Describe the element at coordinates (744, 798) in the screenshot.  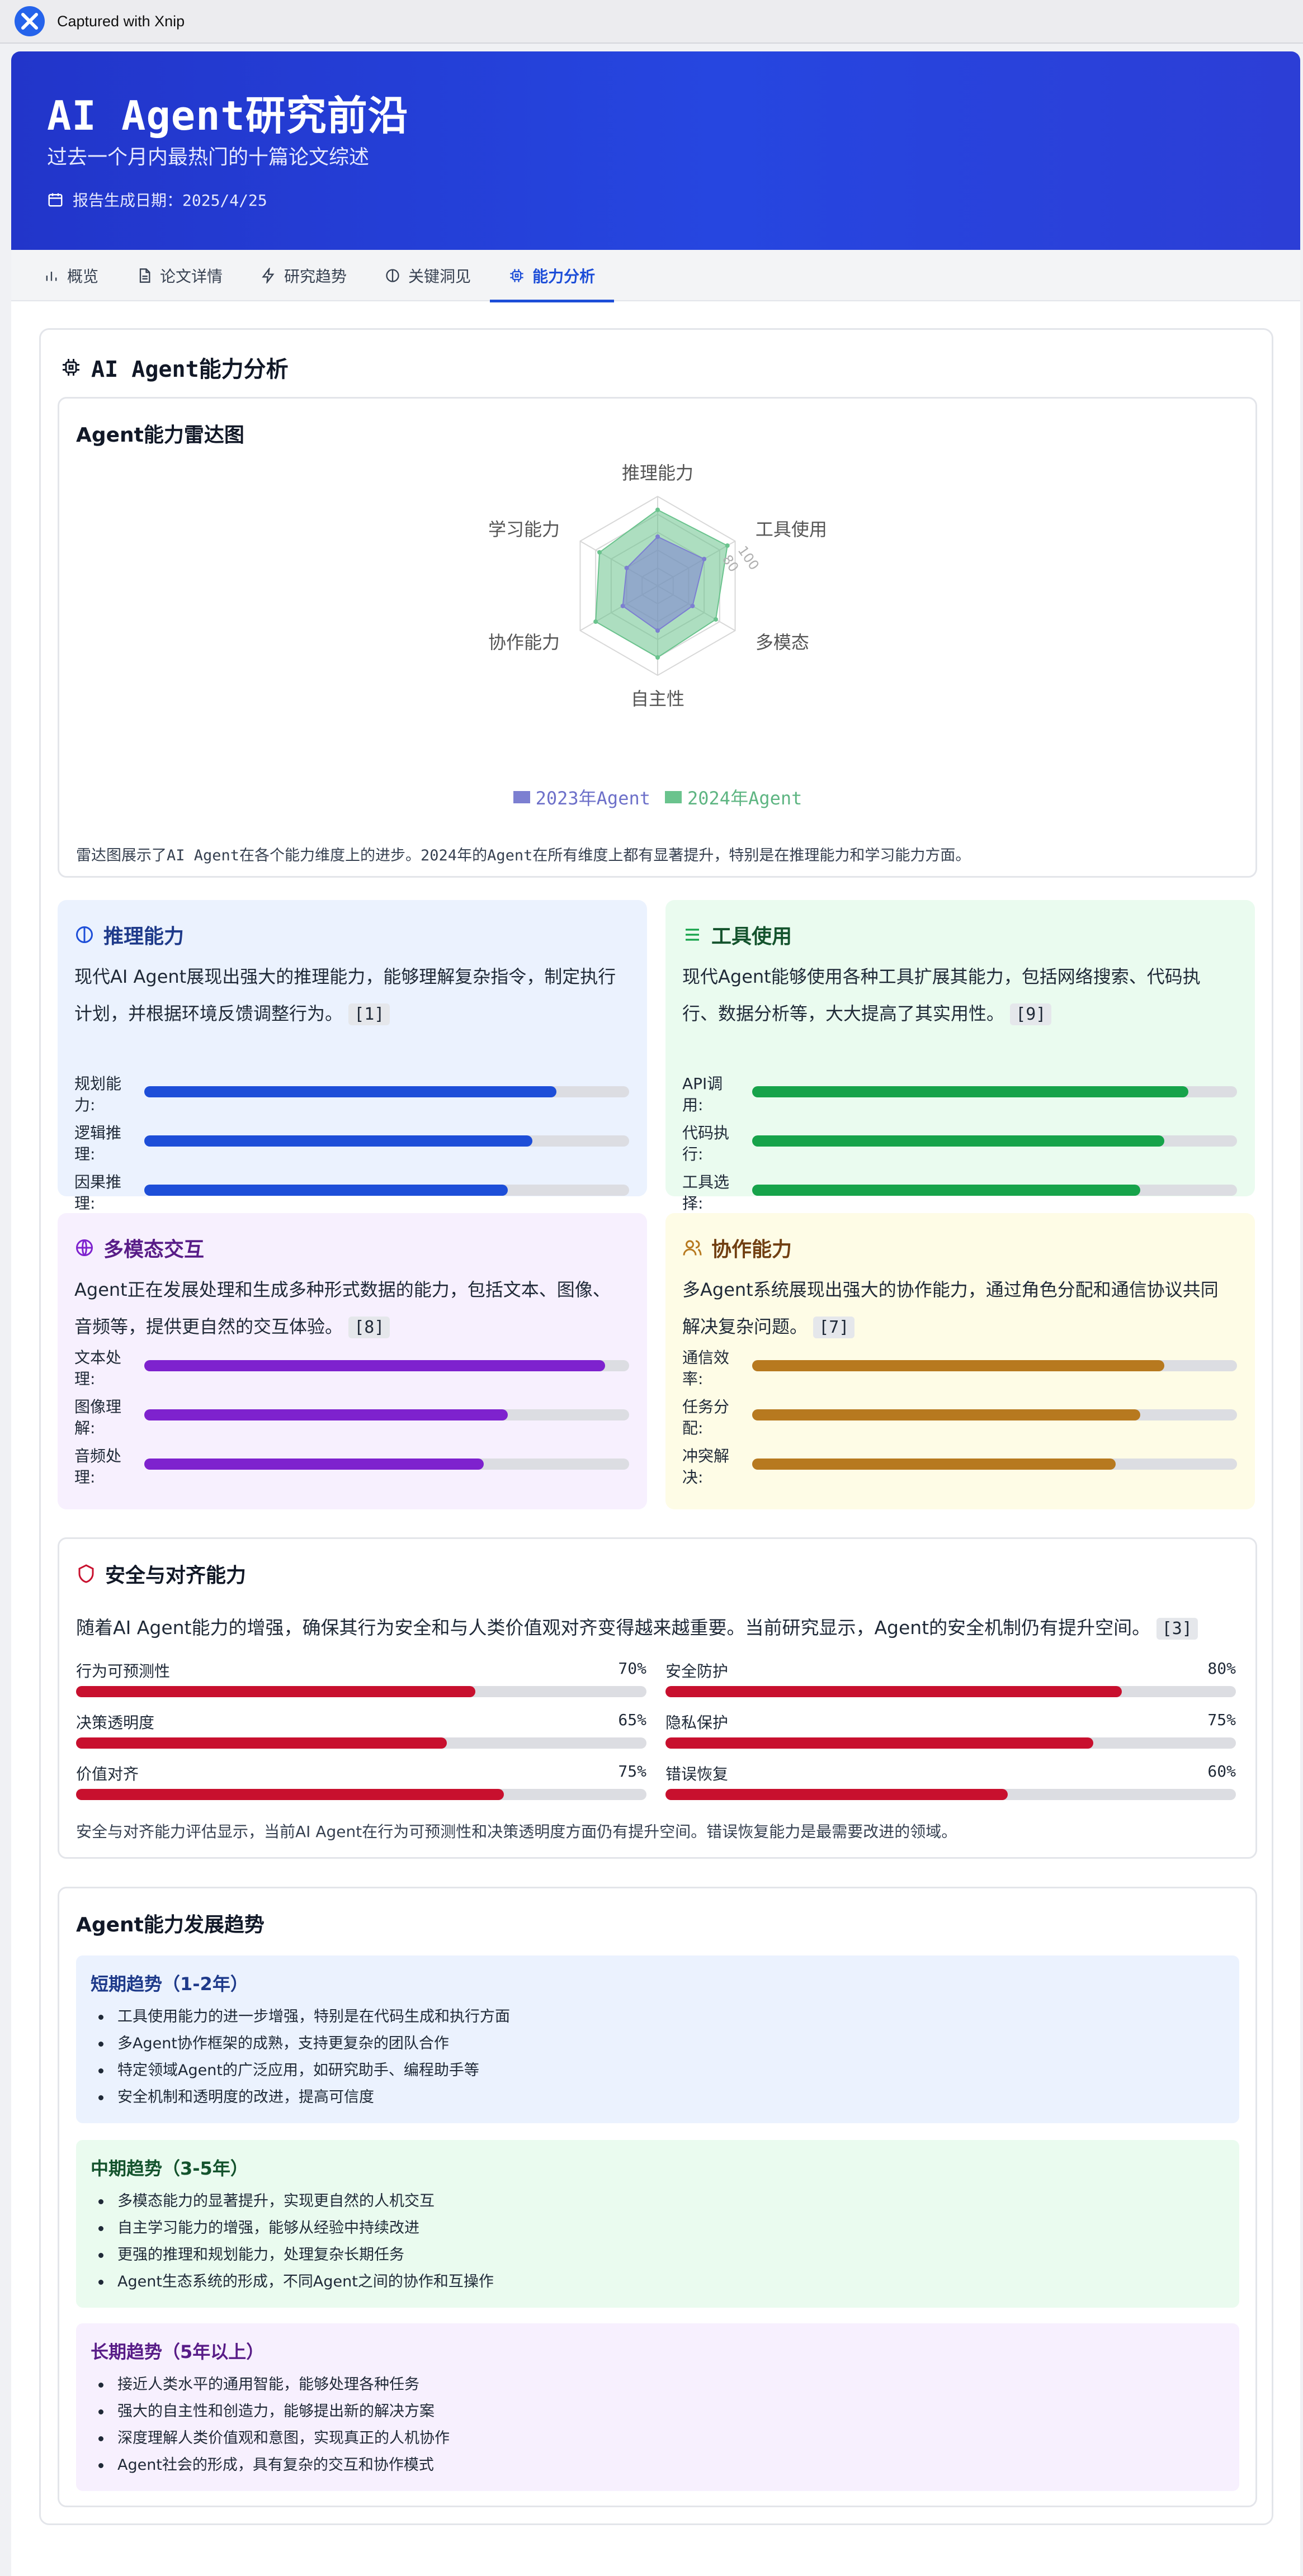
I see `legend-label: 2024年Agent` at that location.